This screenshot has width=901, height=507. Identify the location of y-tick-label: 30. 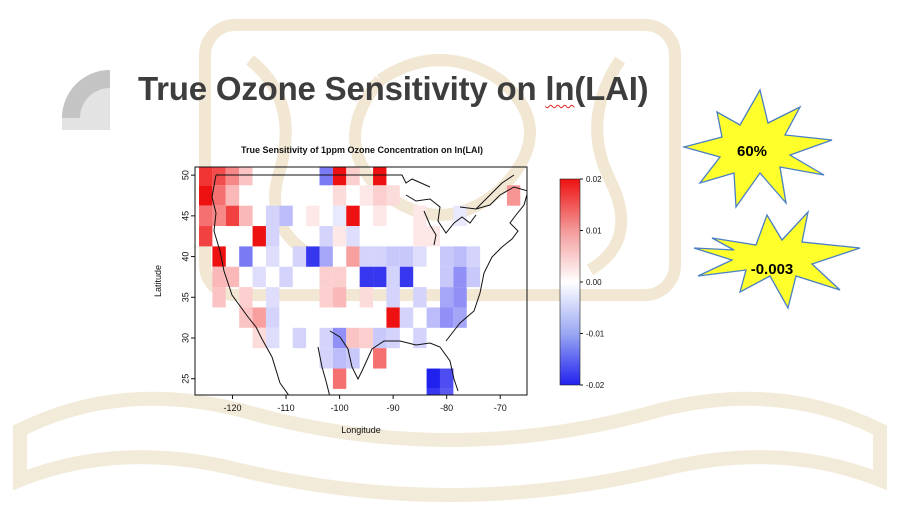
(185, 338).